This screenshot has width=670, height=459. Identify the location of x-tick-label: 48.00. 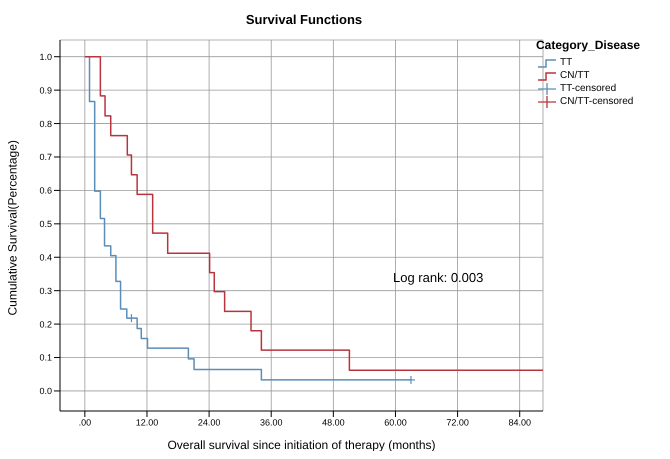
(333, 422).